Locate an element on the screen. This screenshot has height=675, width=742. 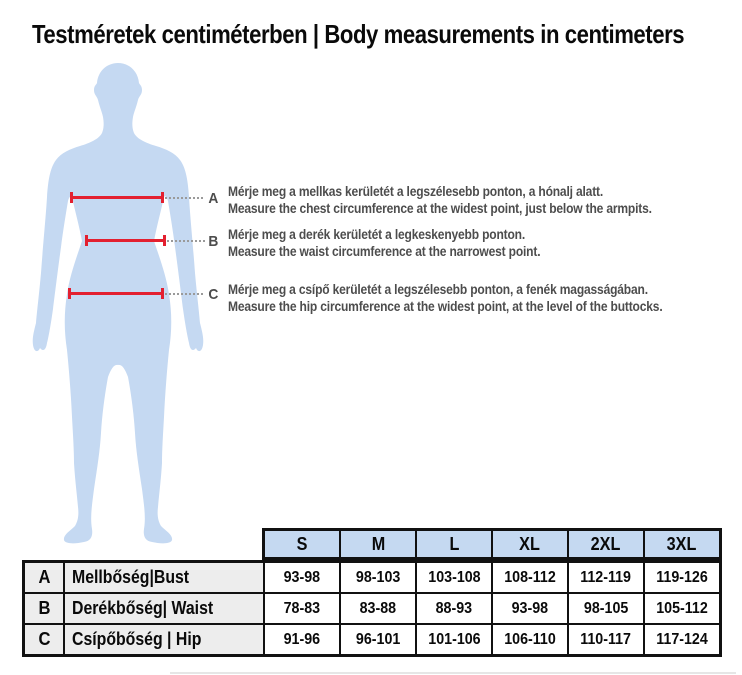
waist-value-3xl: 105-112 is located at coordinates (682, 608).